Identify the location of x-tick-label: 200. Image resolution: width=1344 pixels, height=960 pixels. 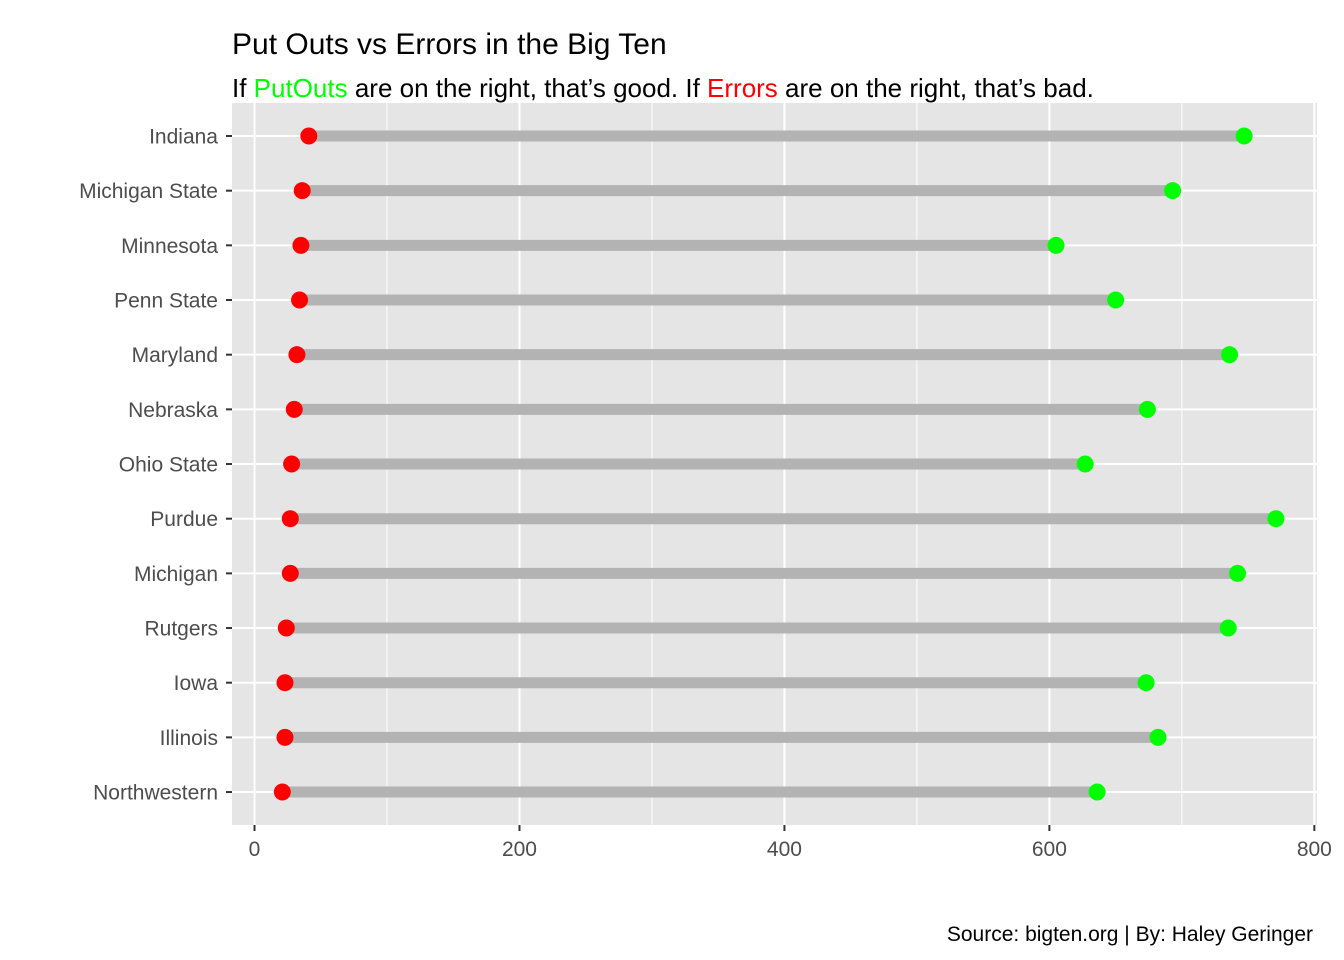
(519, 849).